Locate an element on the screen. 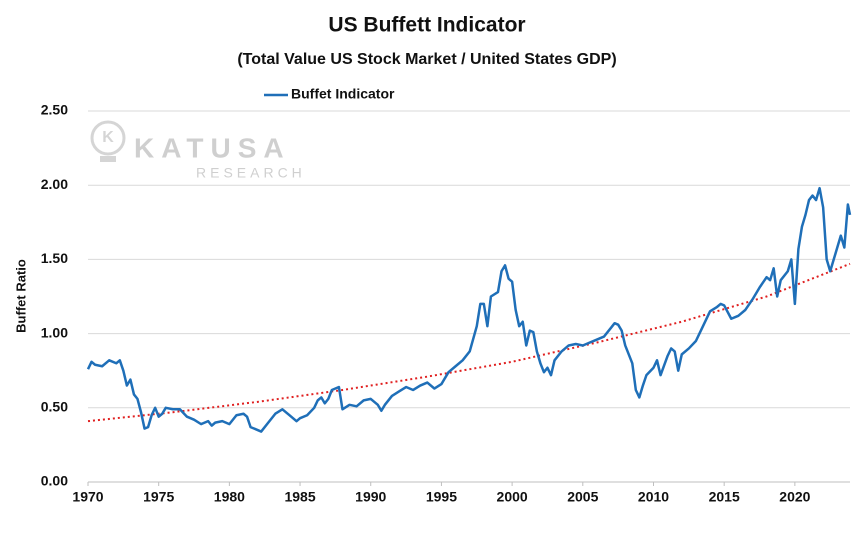 The image size is (854, 536). y-tick-label: 1.50 is located at coordinates (54, 258).